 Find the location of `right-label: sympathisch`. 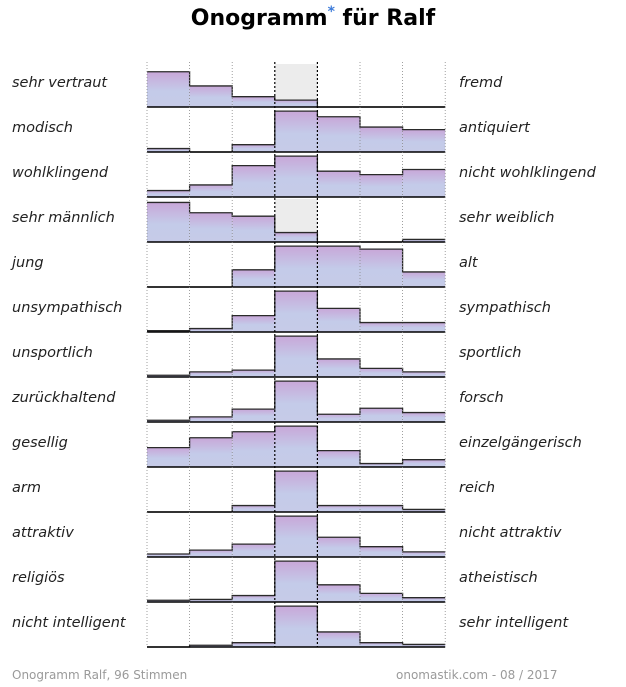

right-label: sympathisch is located at coordinates (505, 307).